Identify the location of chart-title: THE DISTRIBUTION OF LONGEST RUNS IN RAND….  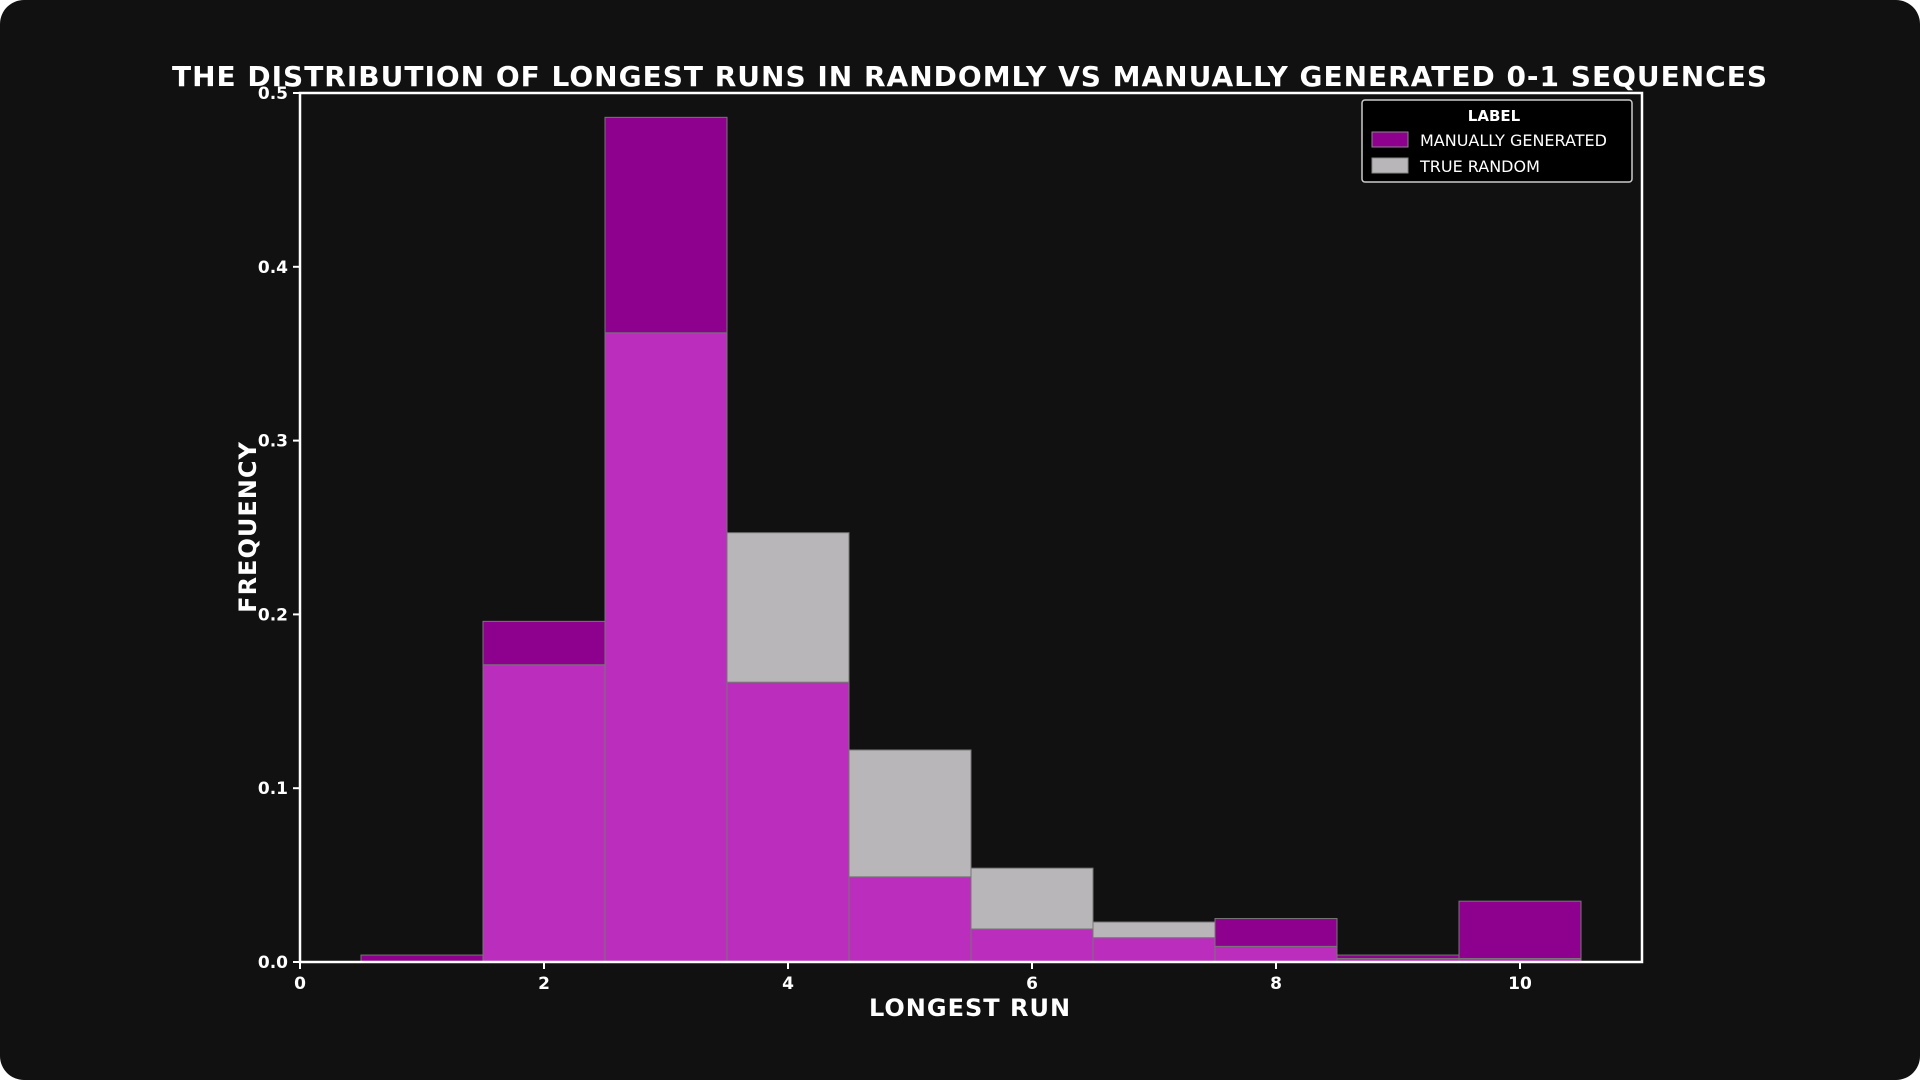
(970, 76).